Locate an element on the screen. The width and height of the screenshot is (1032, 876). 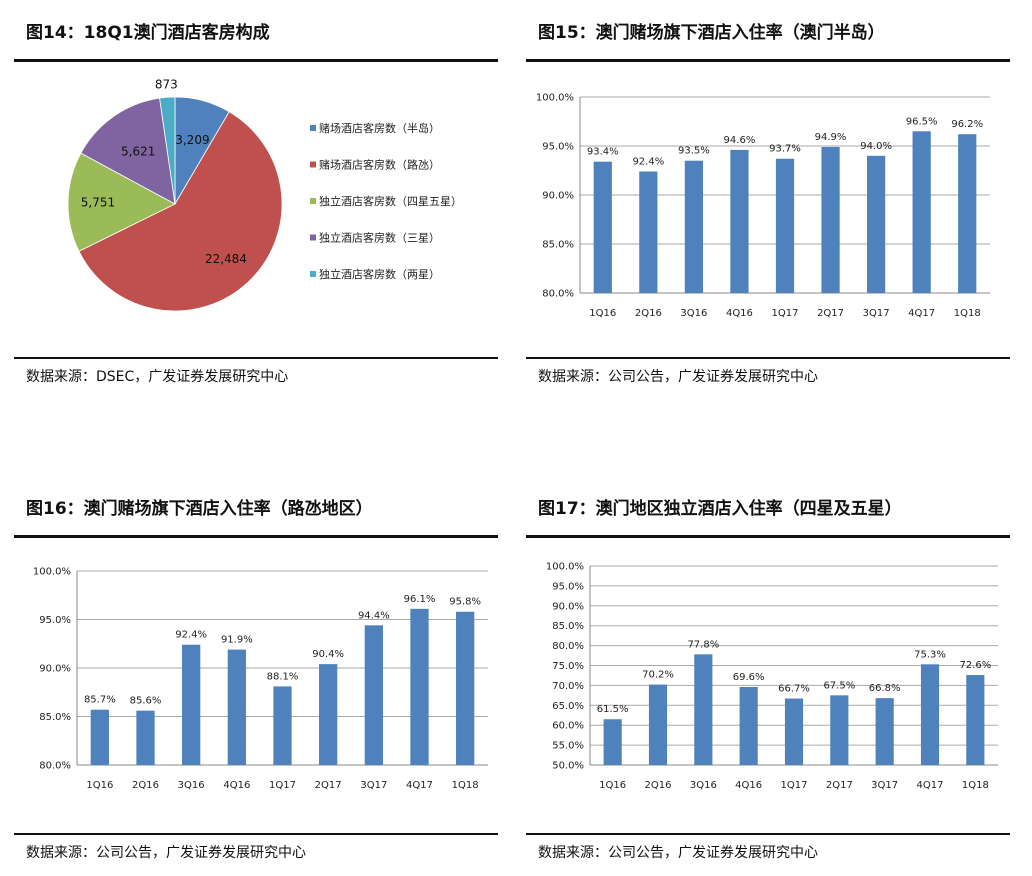
data-label: 94.6% is located at coordinates (740, 140).